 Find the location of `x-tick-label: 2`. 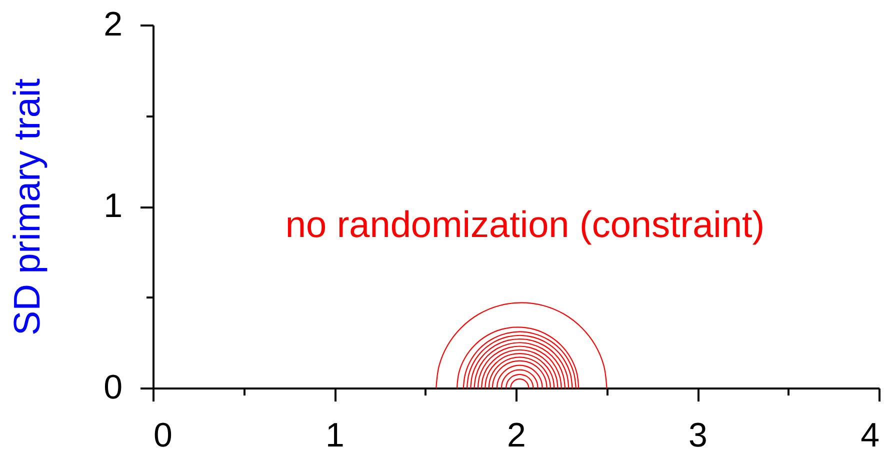

x-tick-label: 2 is located at coordinates (516, 435).